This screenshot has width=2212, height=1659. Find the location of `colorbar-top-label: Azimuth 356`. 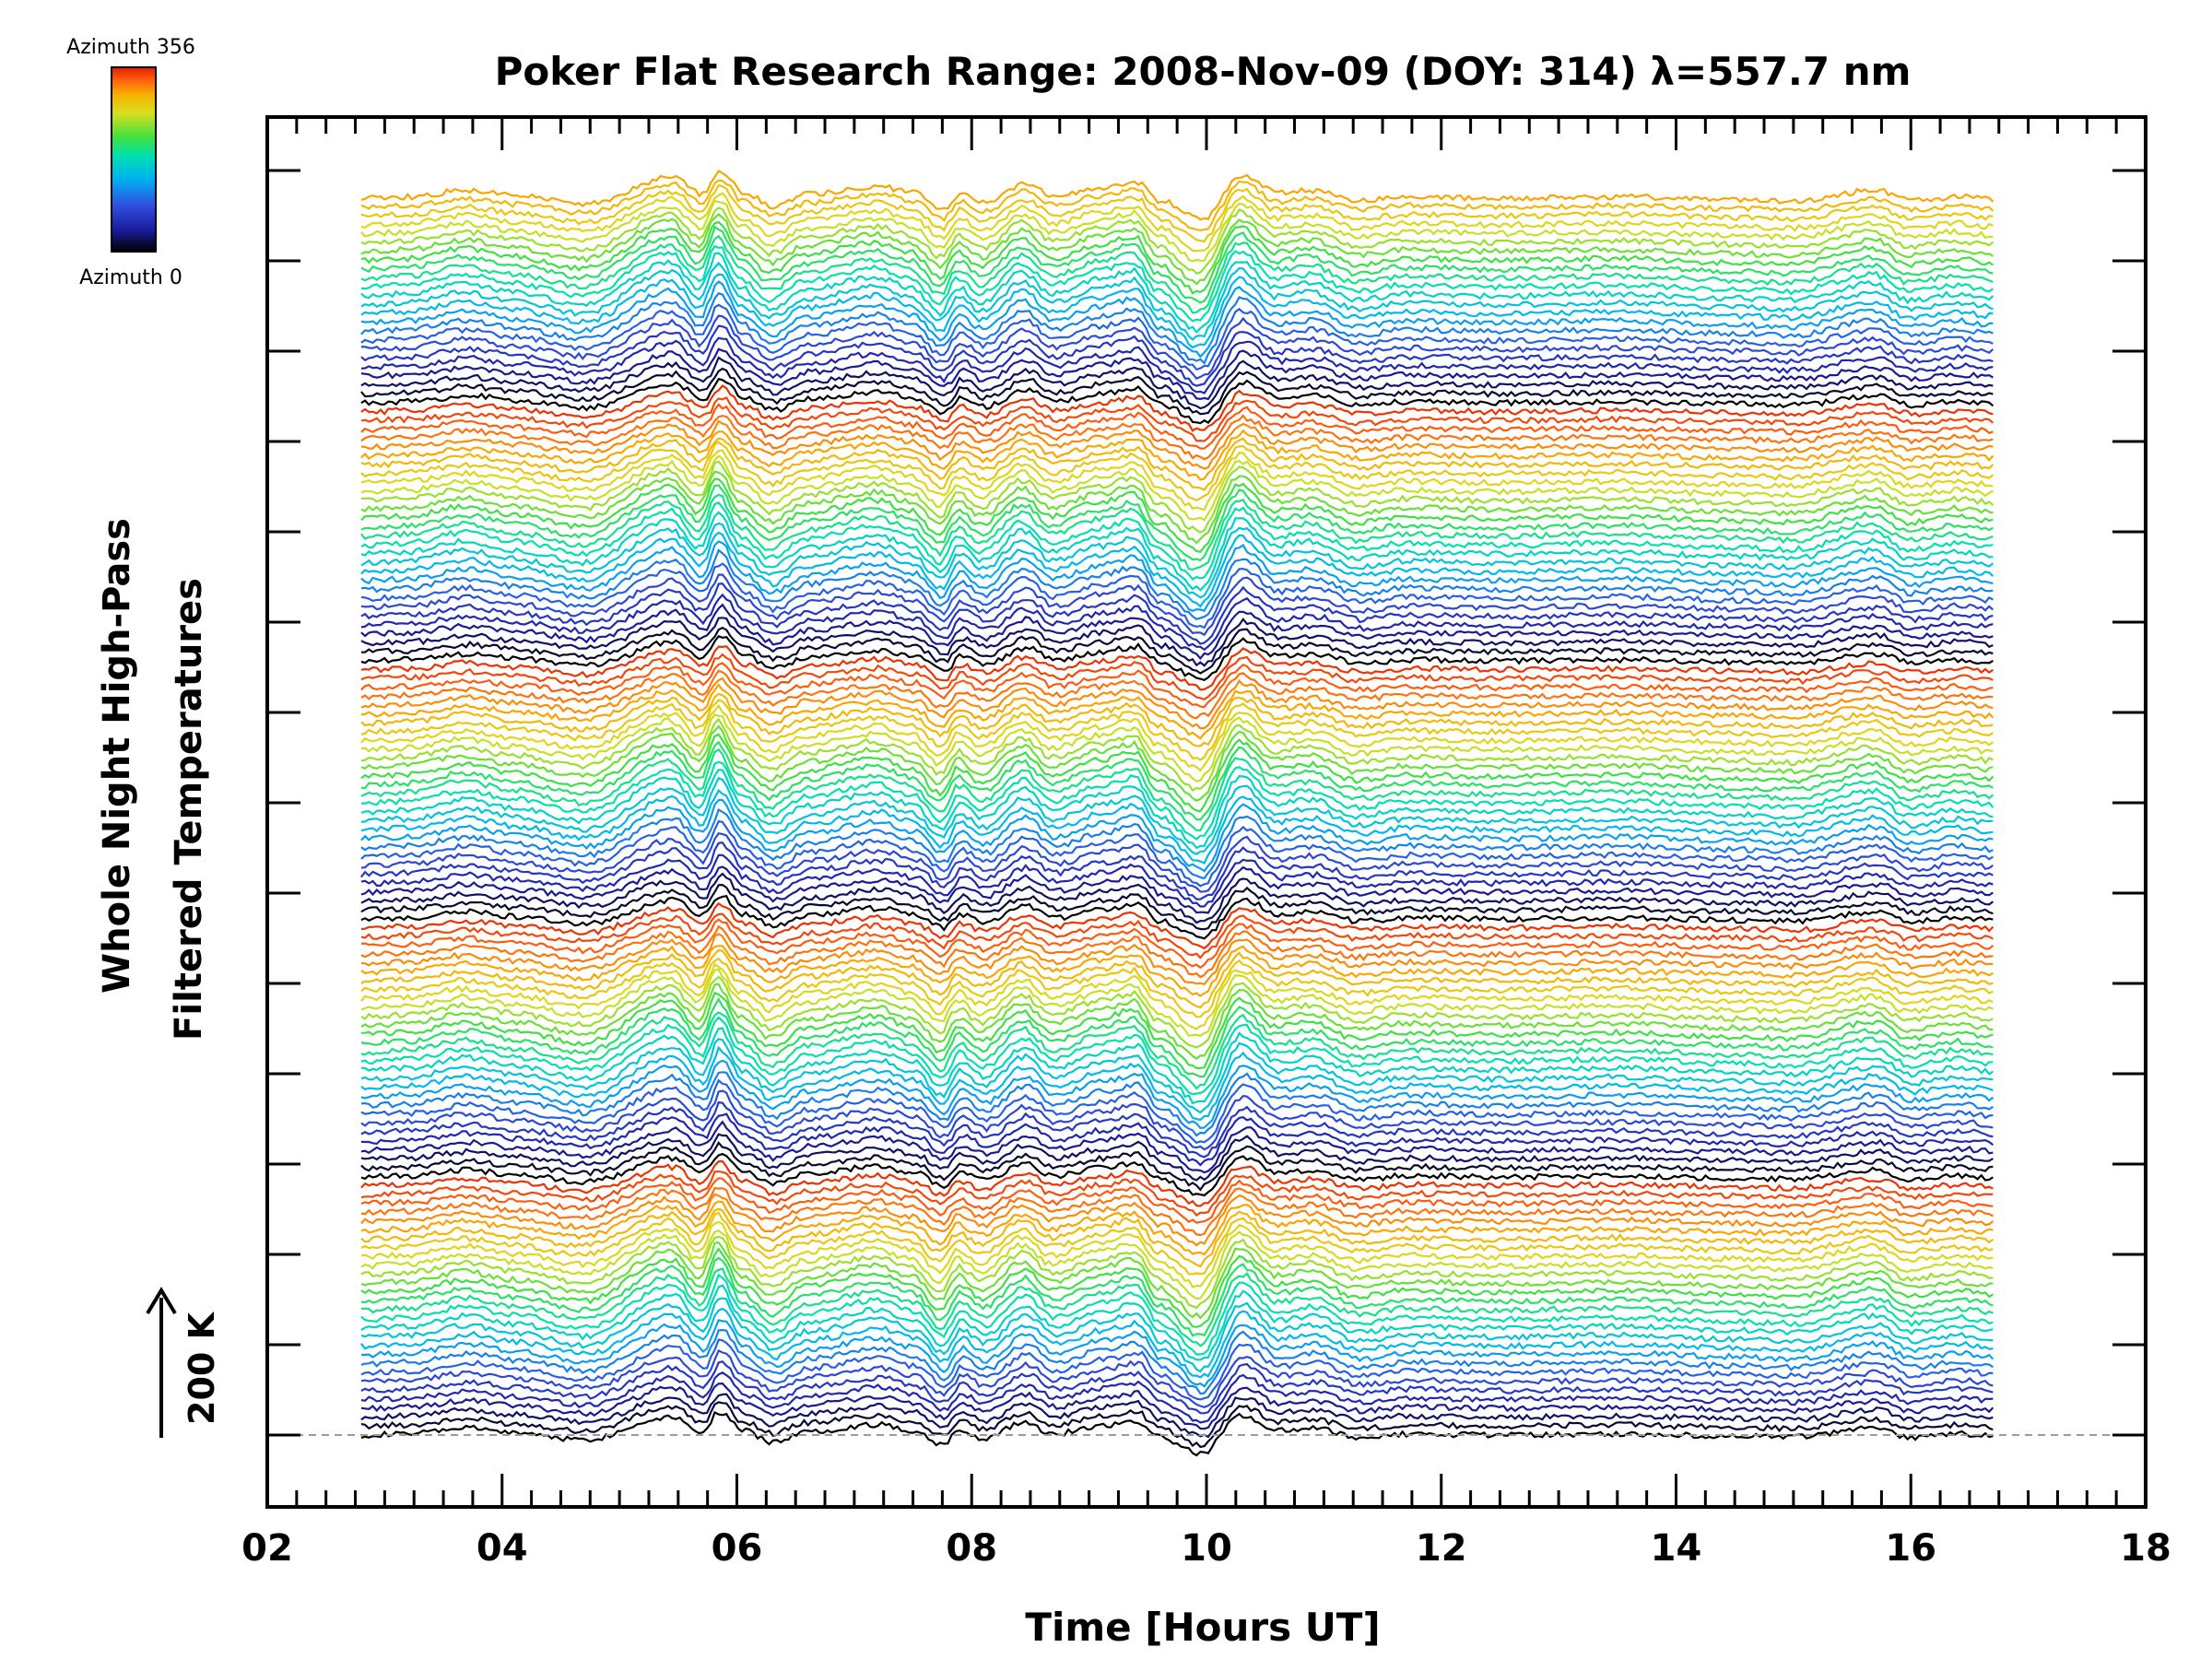

colorbar-top-label: Azimuth 356 is located at coordinates (130, 47).